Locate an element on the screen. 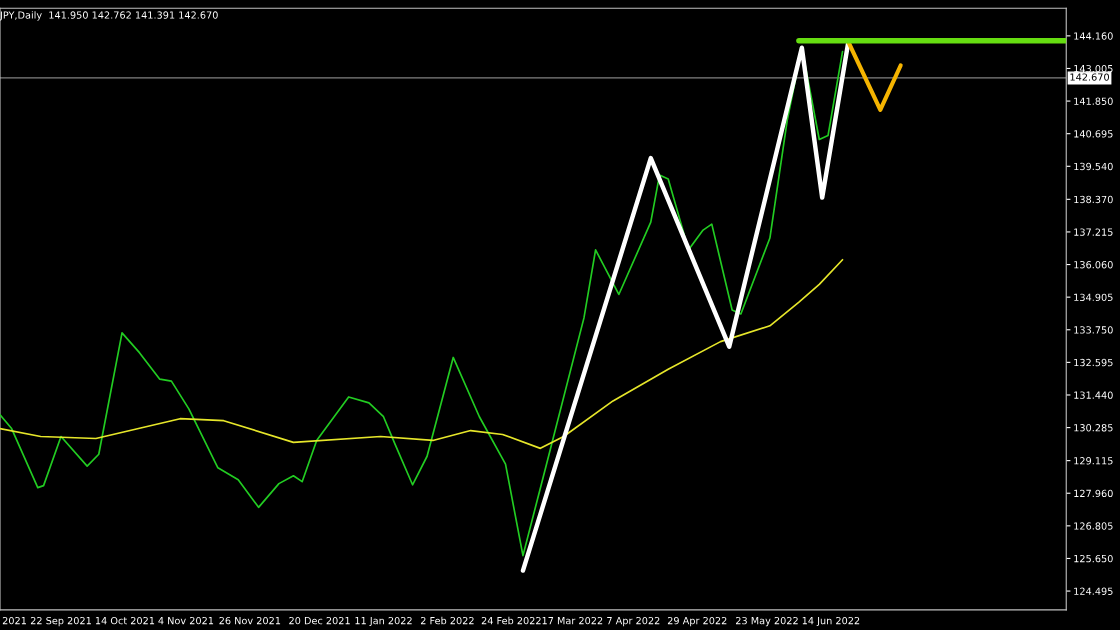 This screenshot has width=1120, height=630. y-tick-label: 138.370 is located at coordinates (1093, 199).